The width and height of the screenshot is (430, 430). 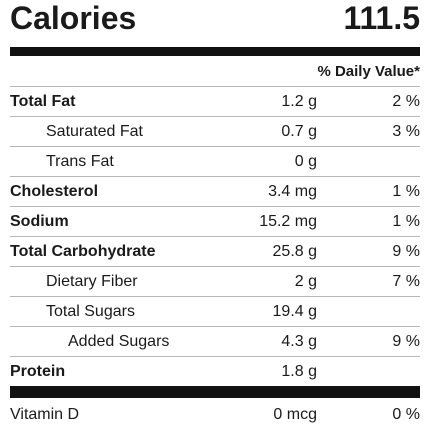 What do you see at coordinates (299, 131) in the screenshot?
I see `nutrient-amount: 0.7 g` at bounding box center [299, 131].